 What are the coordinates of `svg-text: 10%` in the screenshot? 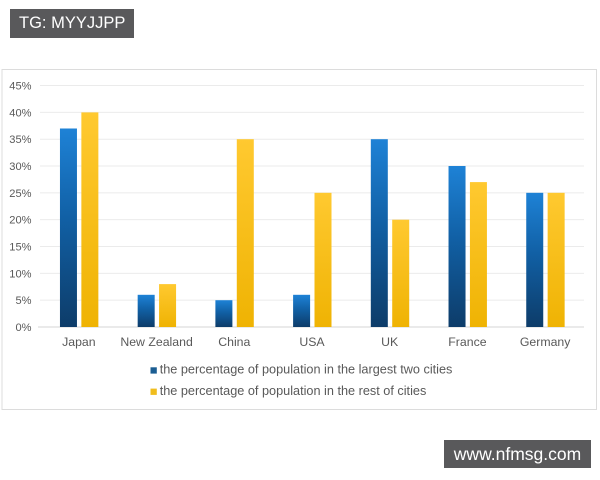 It's located at (20, 274).